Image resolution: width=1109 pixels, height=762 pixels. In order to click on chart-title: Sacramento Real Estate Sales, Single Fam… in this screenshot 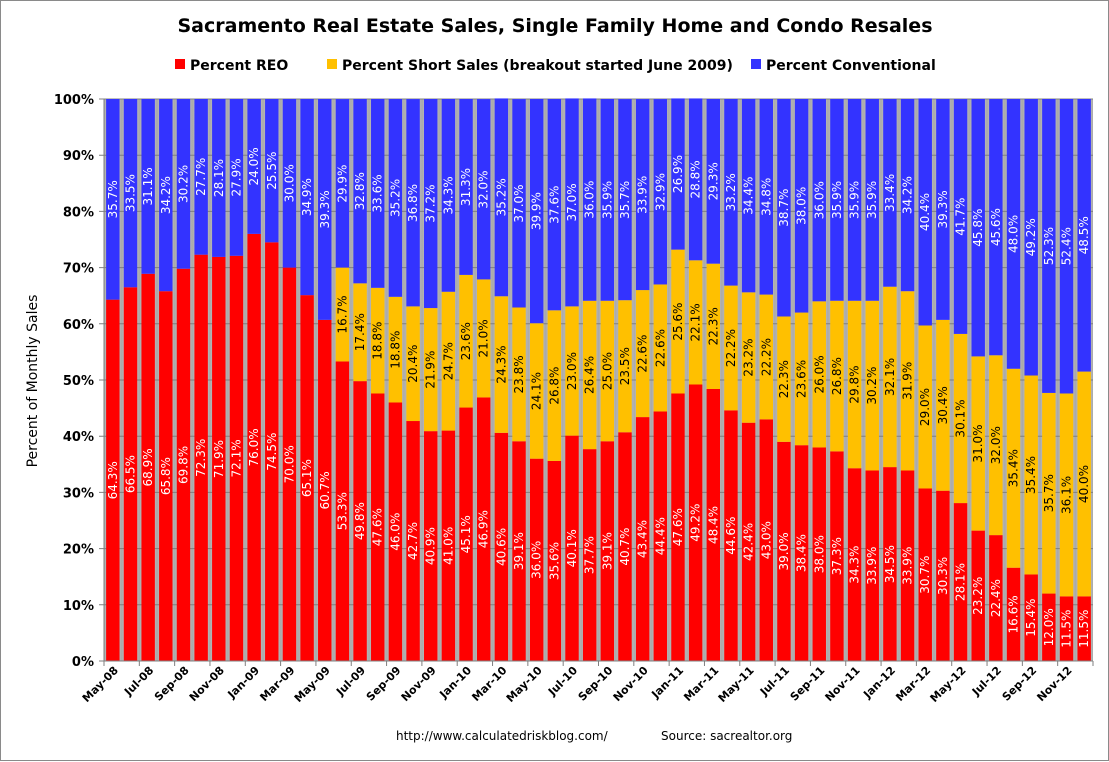, I will do `click(554, 26)`.